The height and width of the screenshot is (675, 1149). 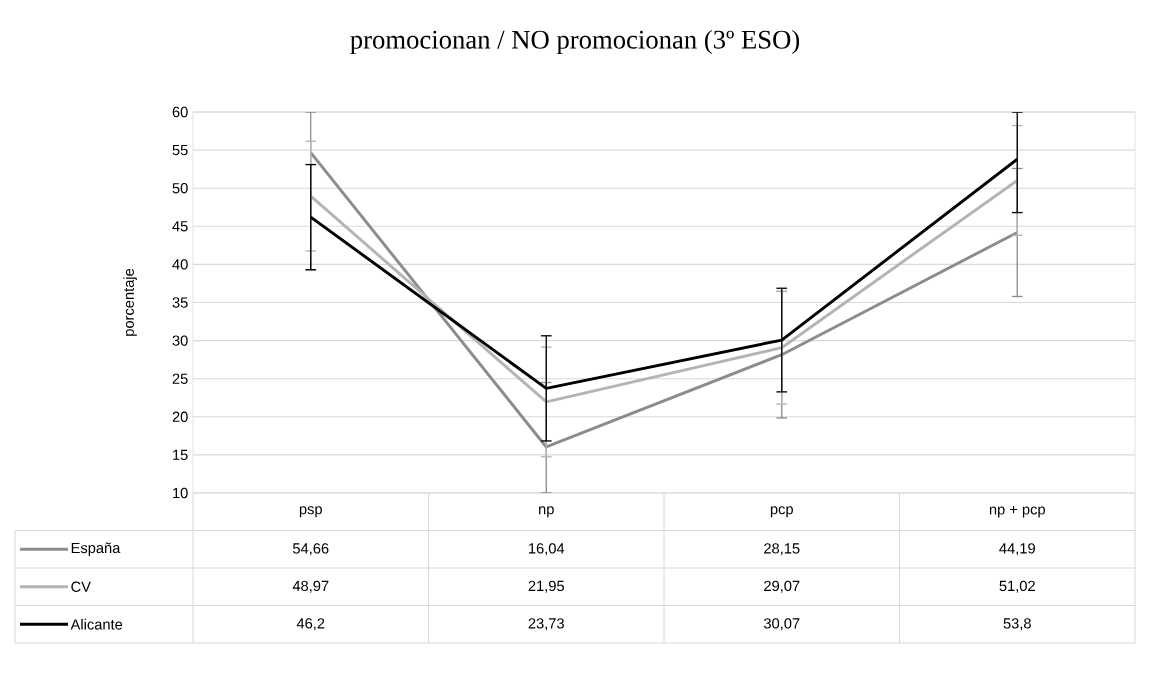 I want to click on x-tick-label: pcp, so click(x=781, y=512).